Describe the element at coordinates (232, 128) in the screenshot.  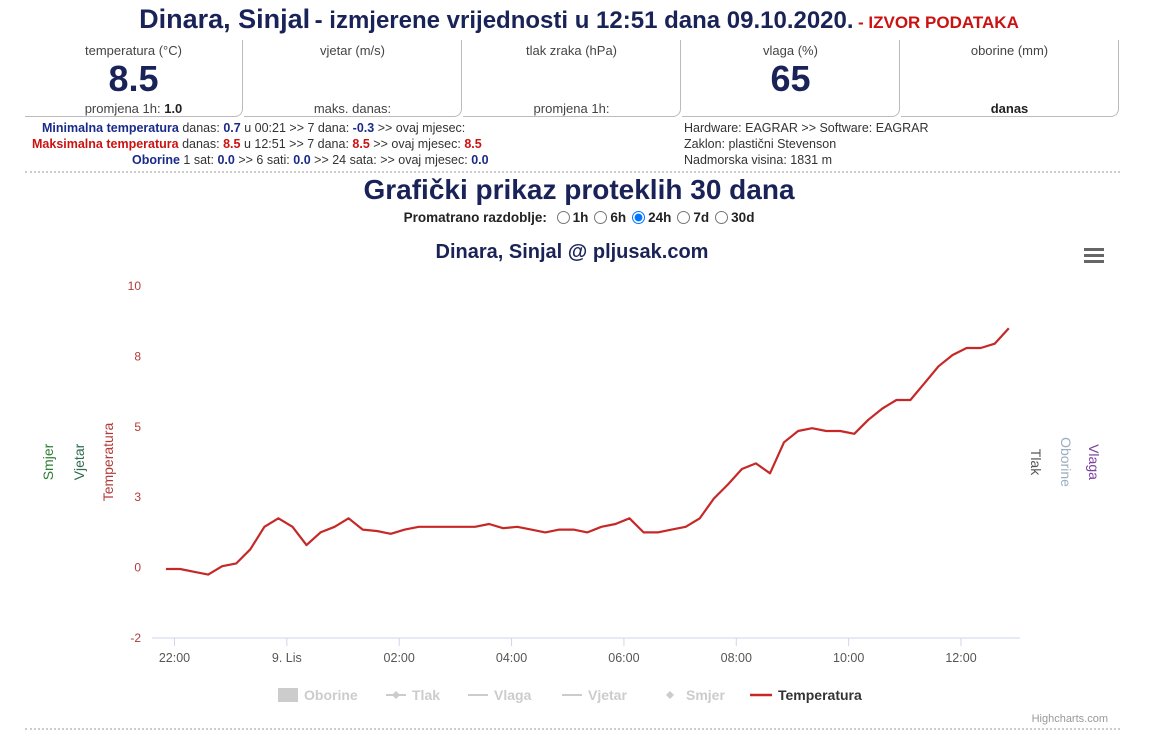
I see `record-value: 0.7` at that location.